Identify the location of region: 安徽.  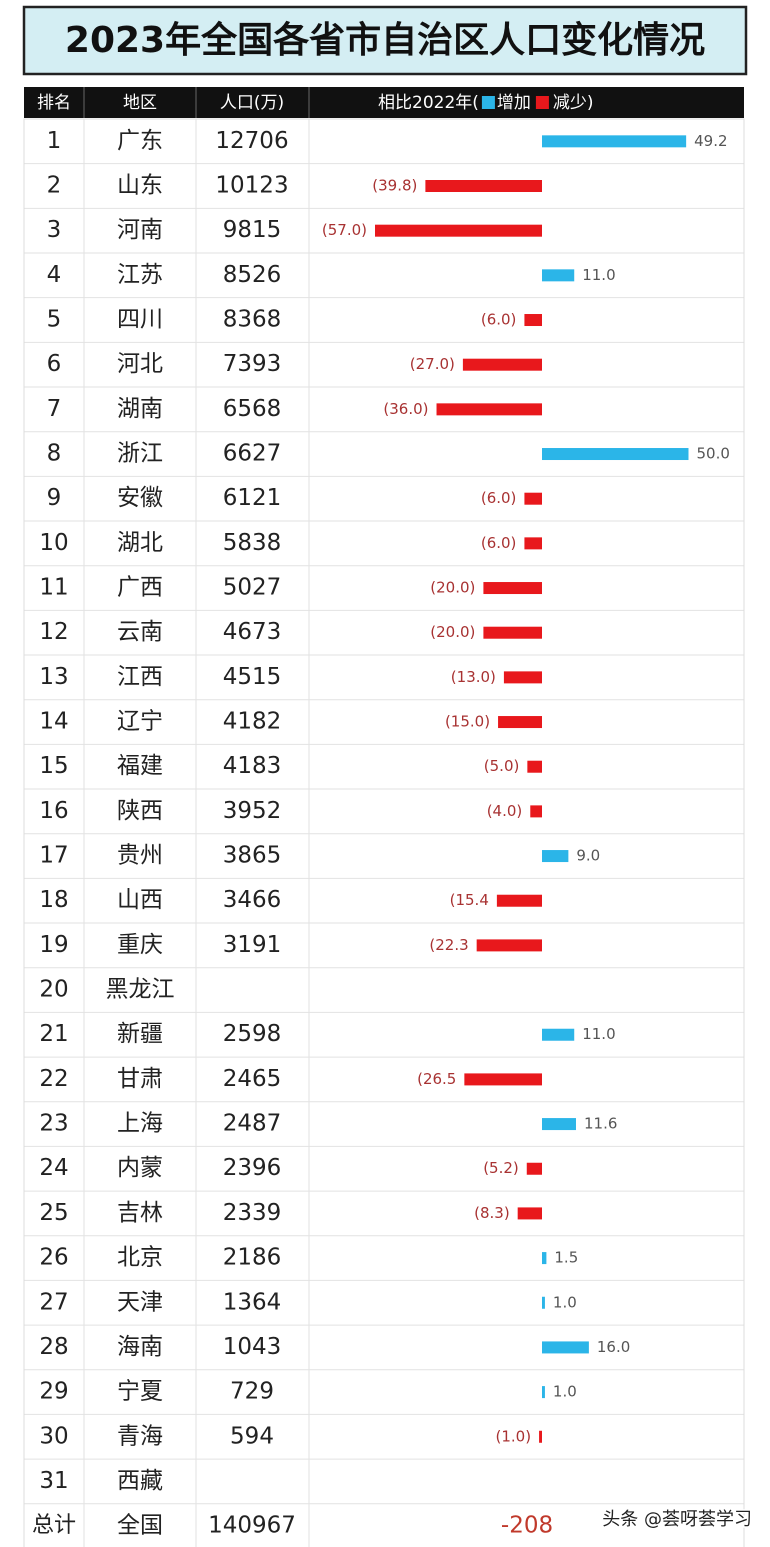
(140, 498).